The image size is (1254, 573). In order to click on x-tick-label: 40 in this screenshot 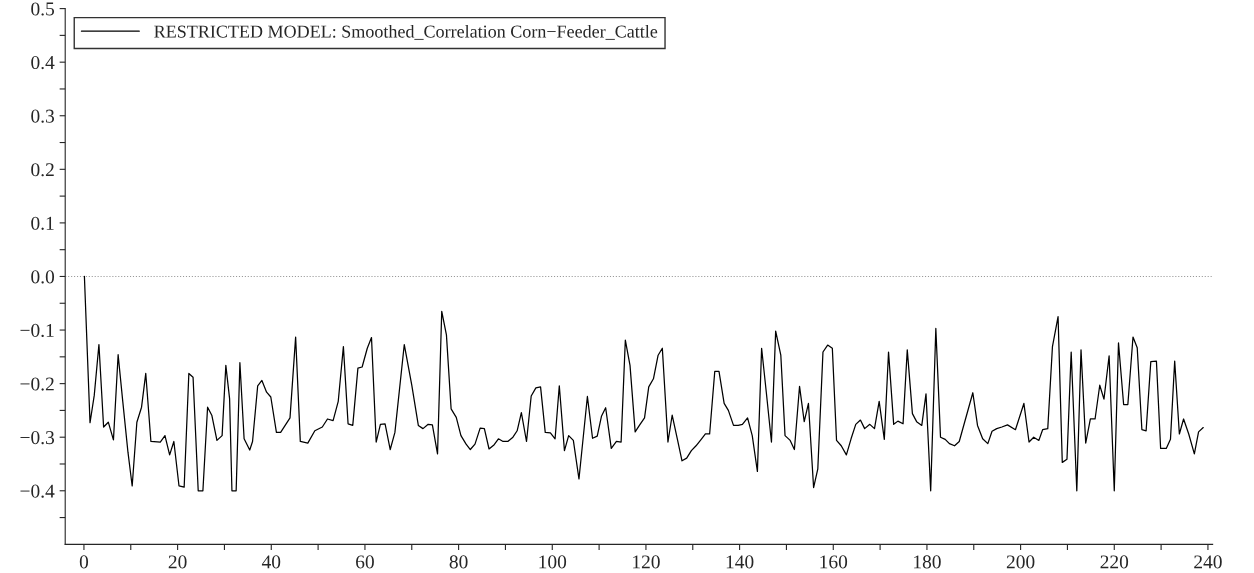, I will do `click(271, 562)`.